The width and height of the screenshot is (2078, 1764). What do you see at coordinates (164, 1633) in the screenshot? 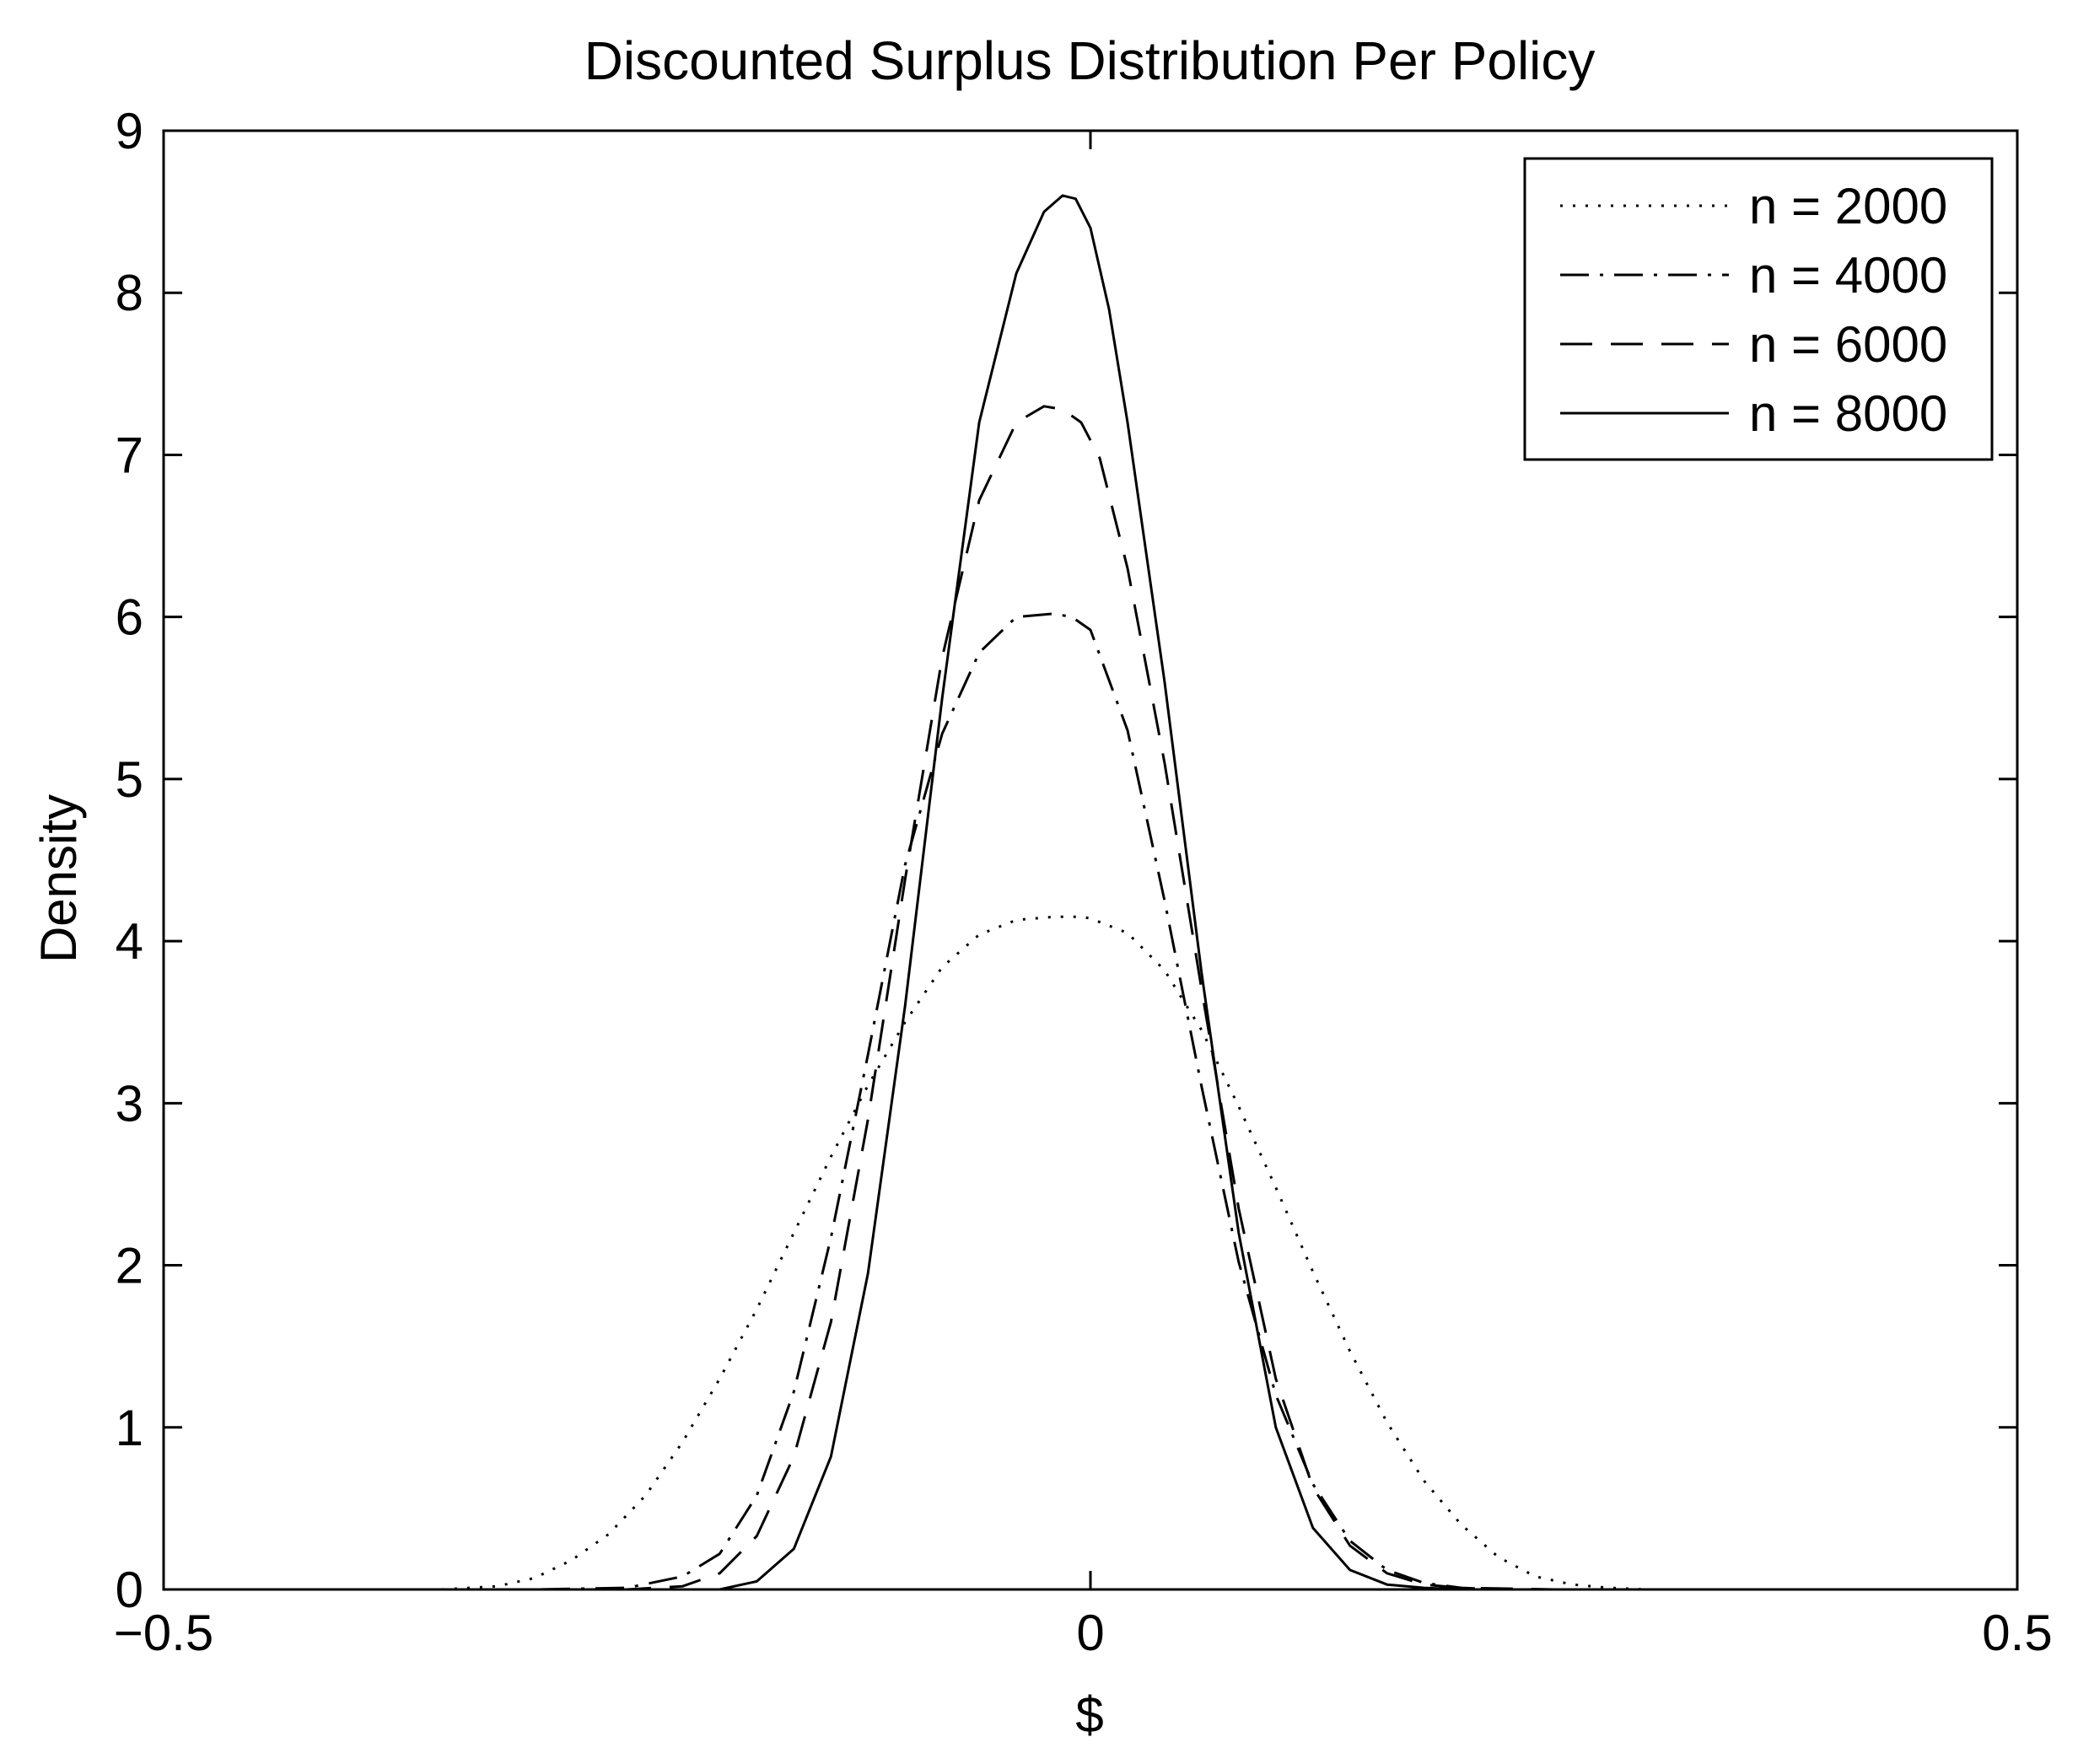
I see `x-tick-label: −0.5` at bounding box center [164, 1633].